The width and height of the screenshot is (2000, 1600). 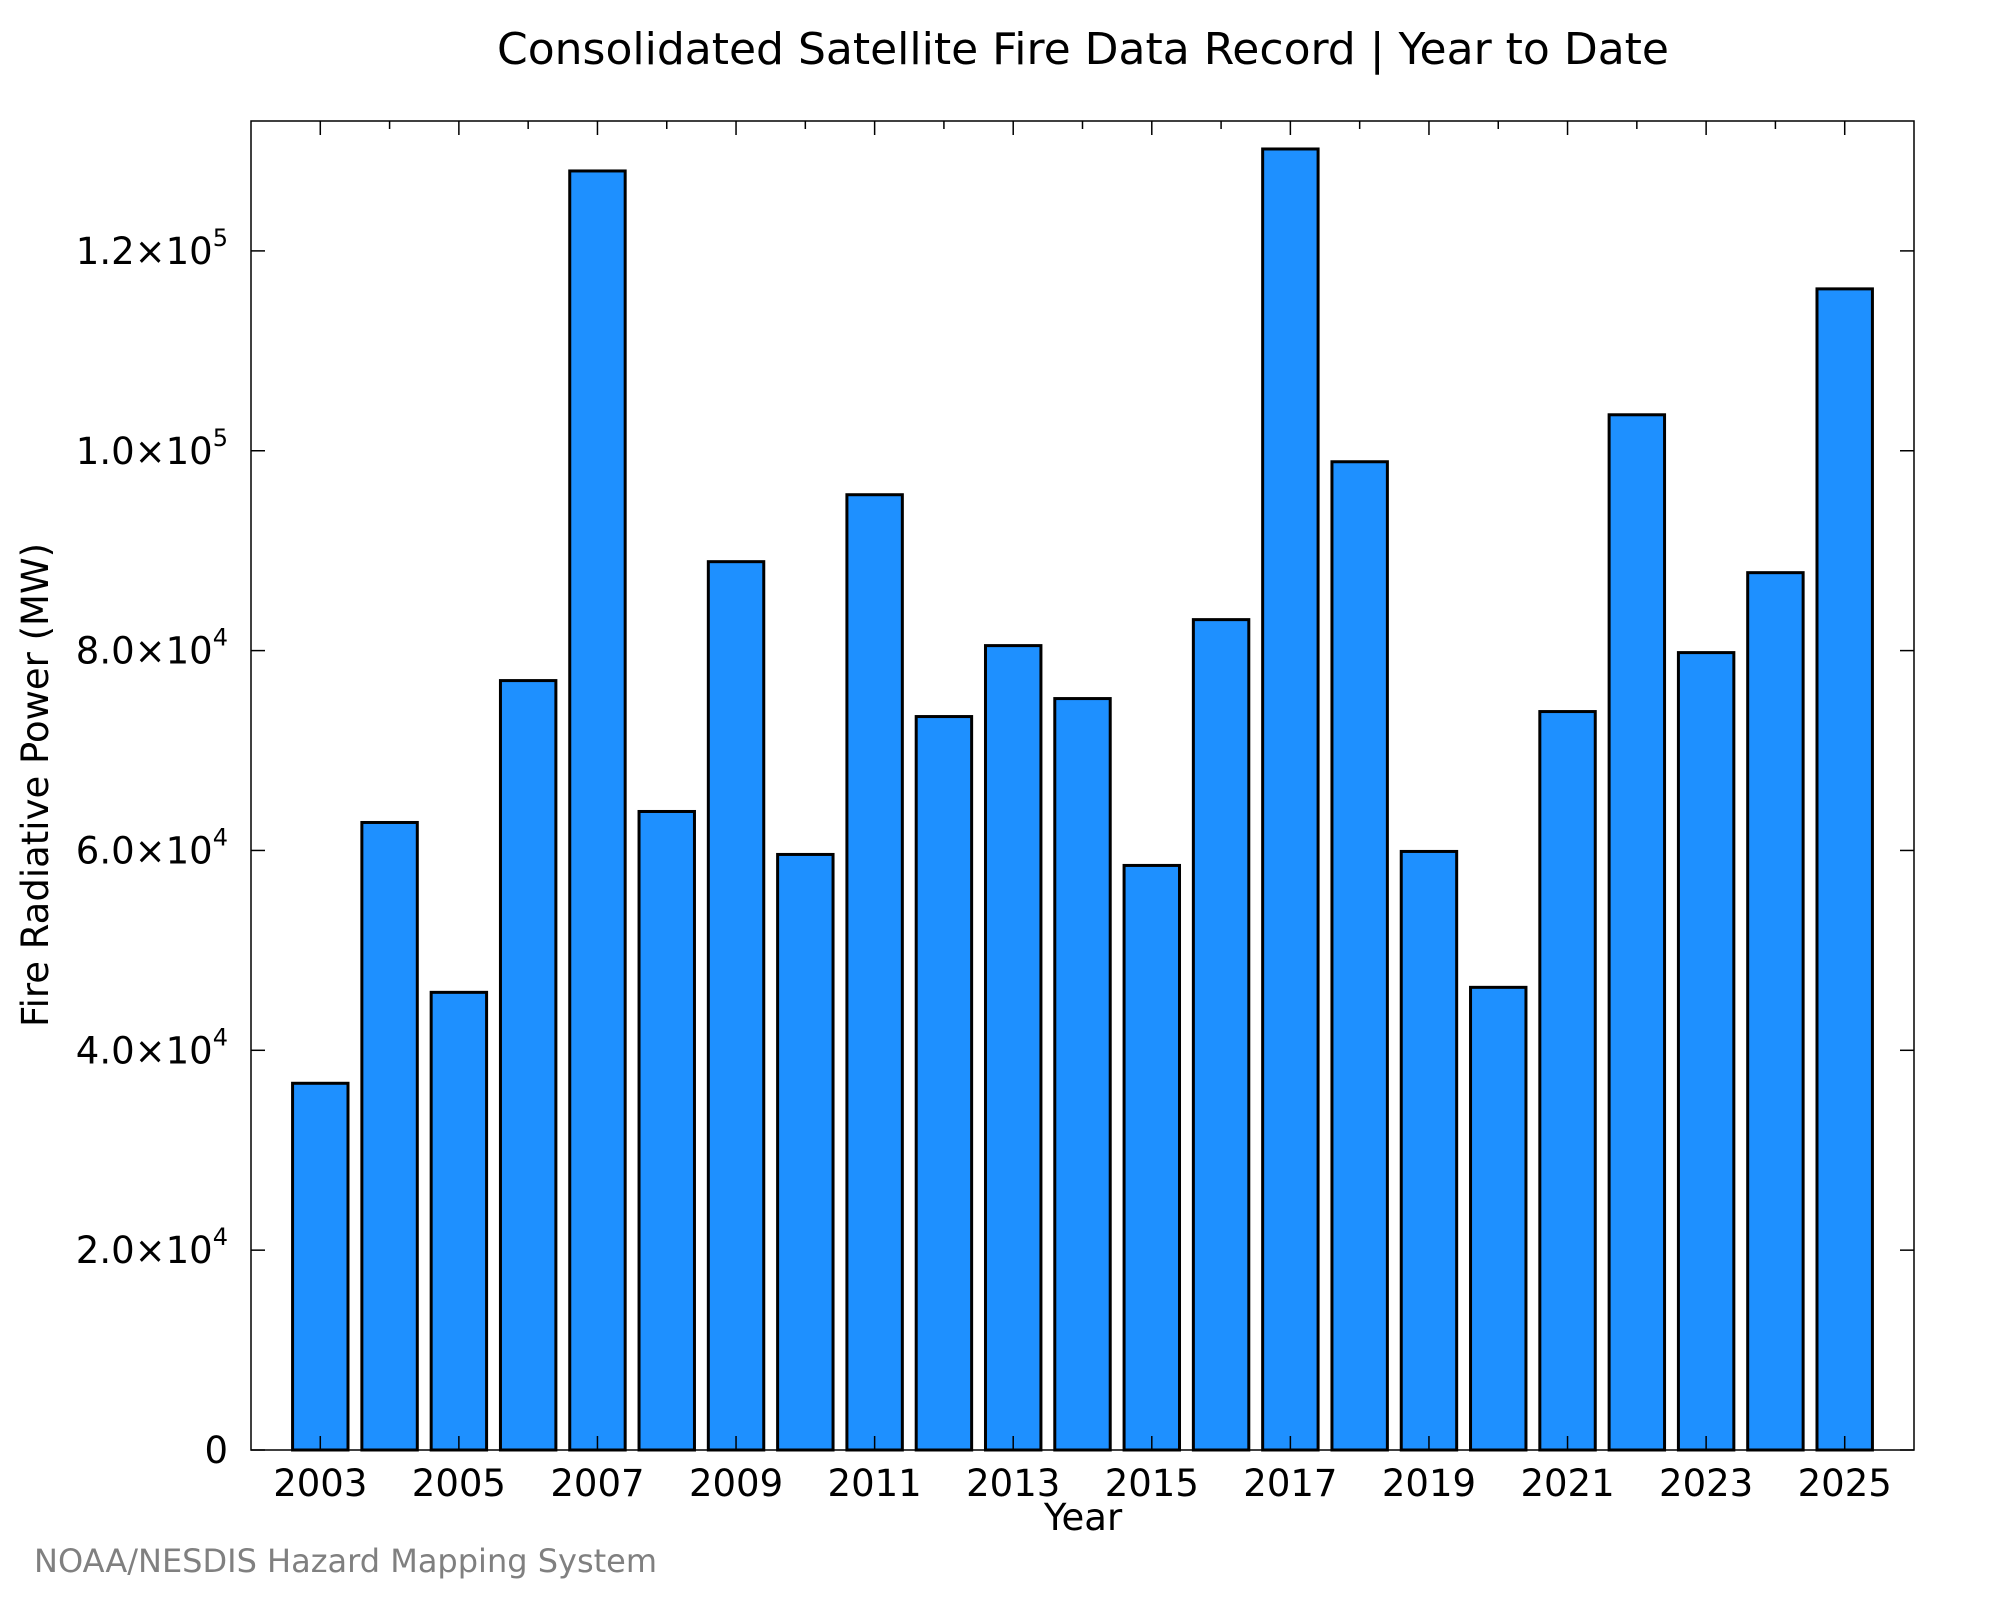 I want to click on x-tick-label-2011: 2011, so click(x=875, y=1483).